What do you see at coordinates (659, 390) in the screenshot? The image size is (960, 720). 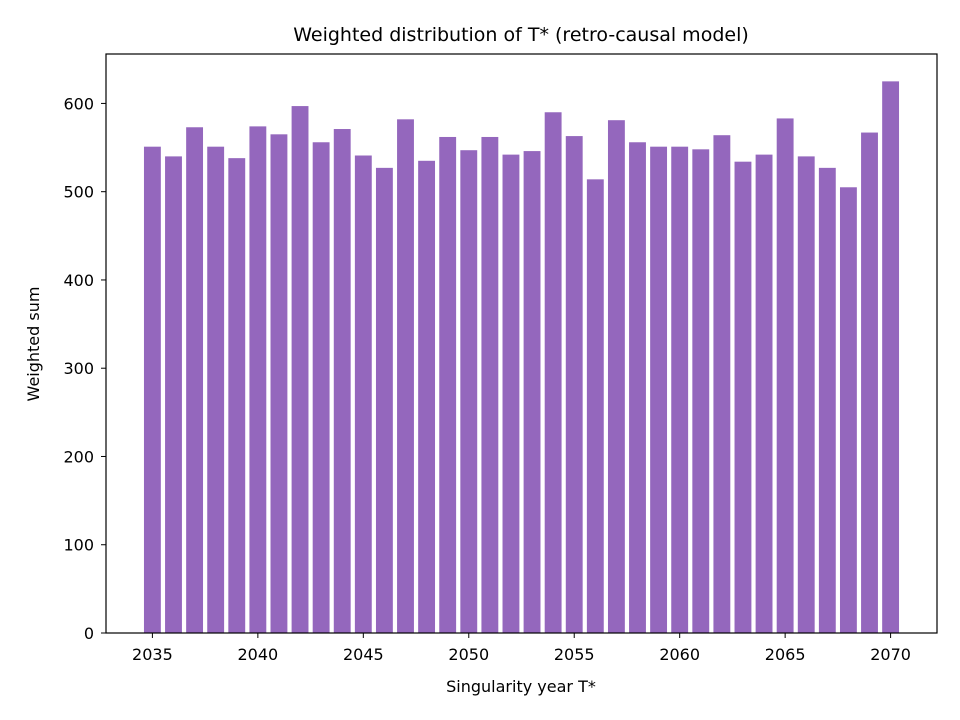 I see `bar-2059` at bounding box center [659, 390].